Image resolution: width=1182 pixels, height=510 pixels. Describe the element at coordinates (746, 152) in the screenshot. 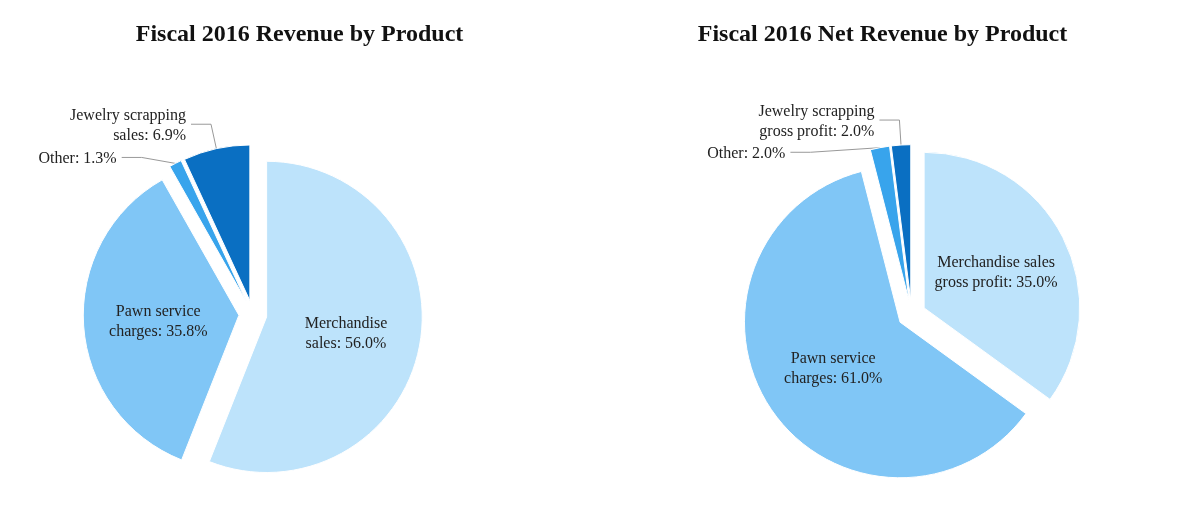

I see `slice-label: Other: 2.0%` at that location.